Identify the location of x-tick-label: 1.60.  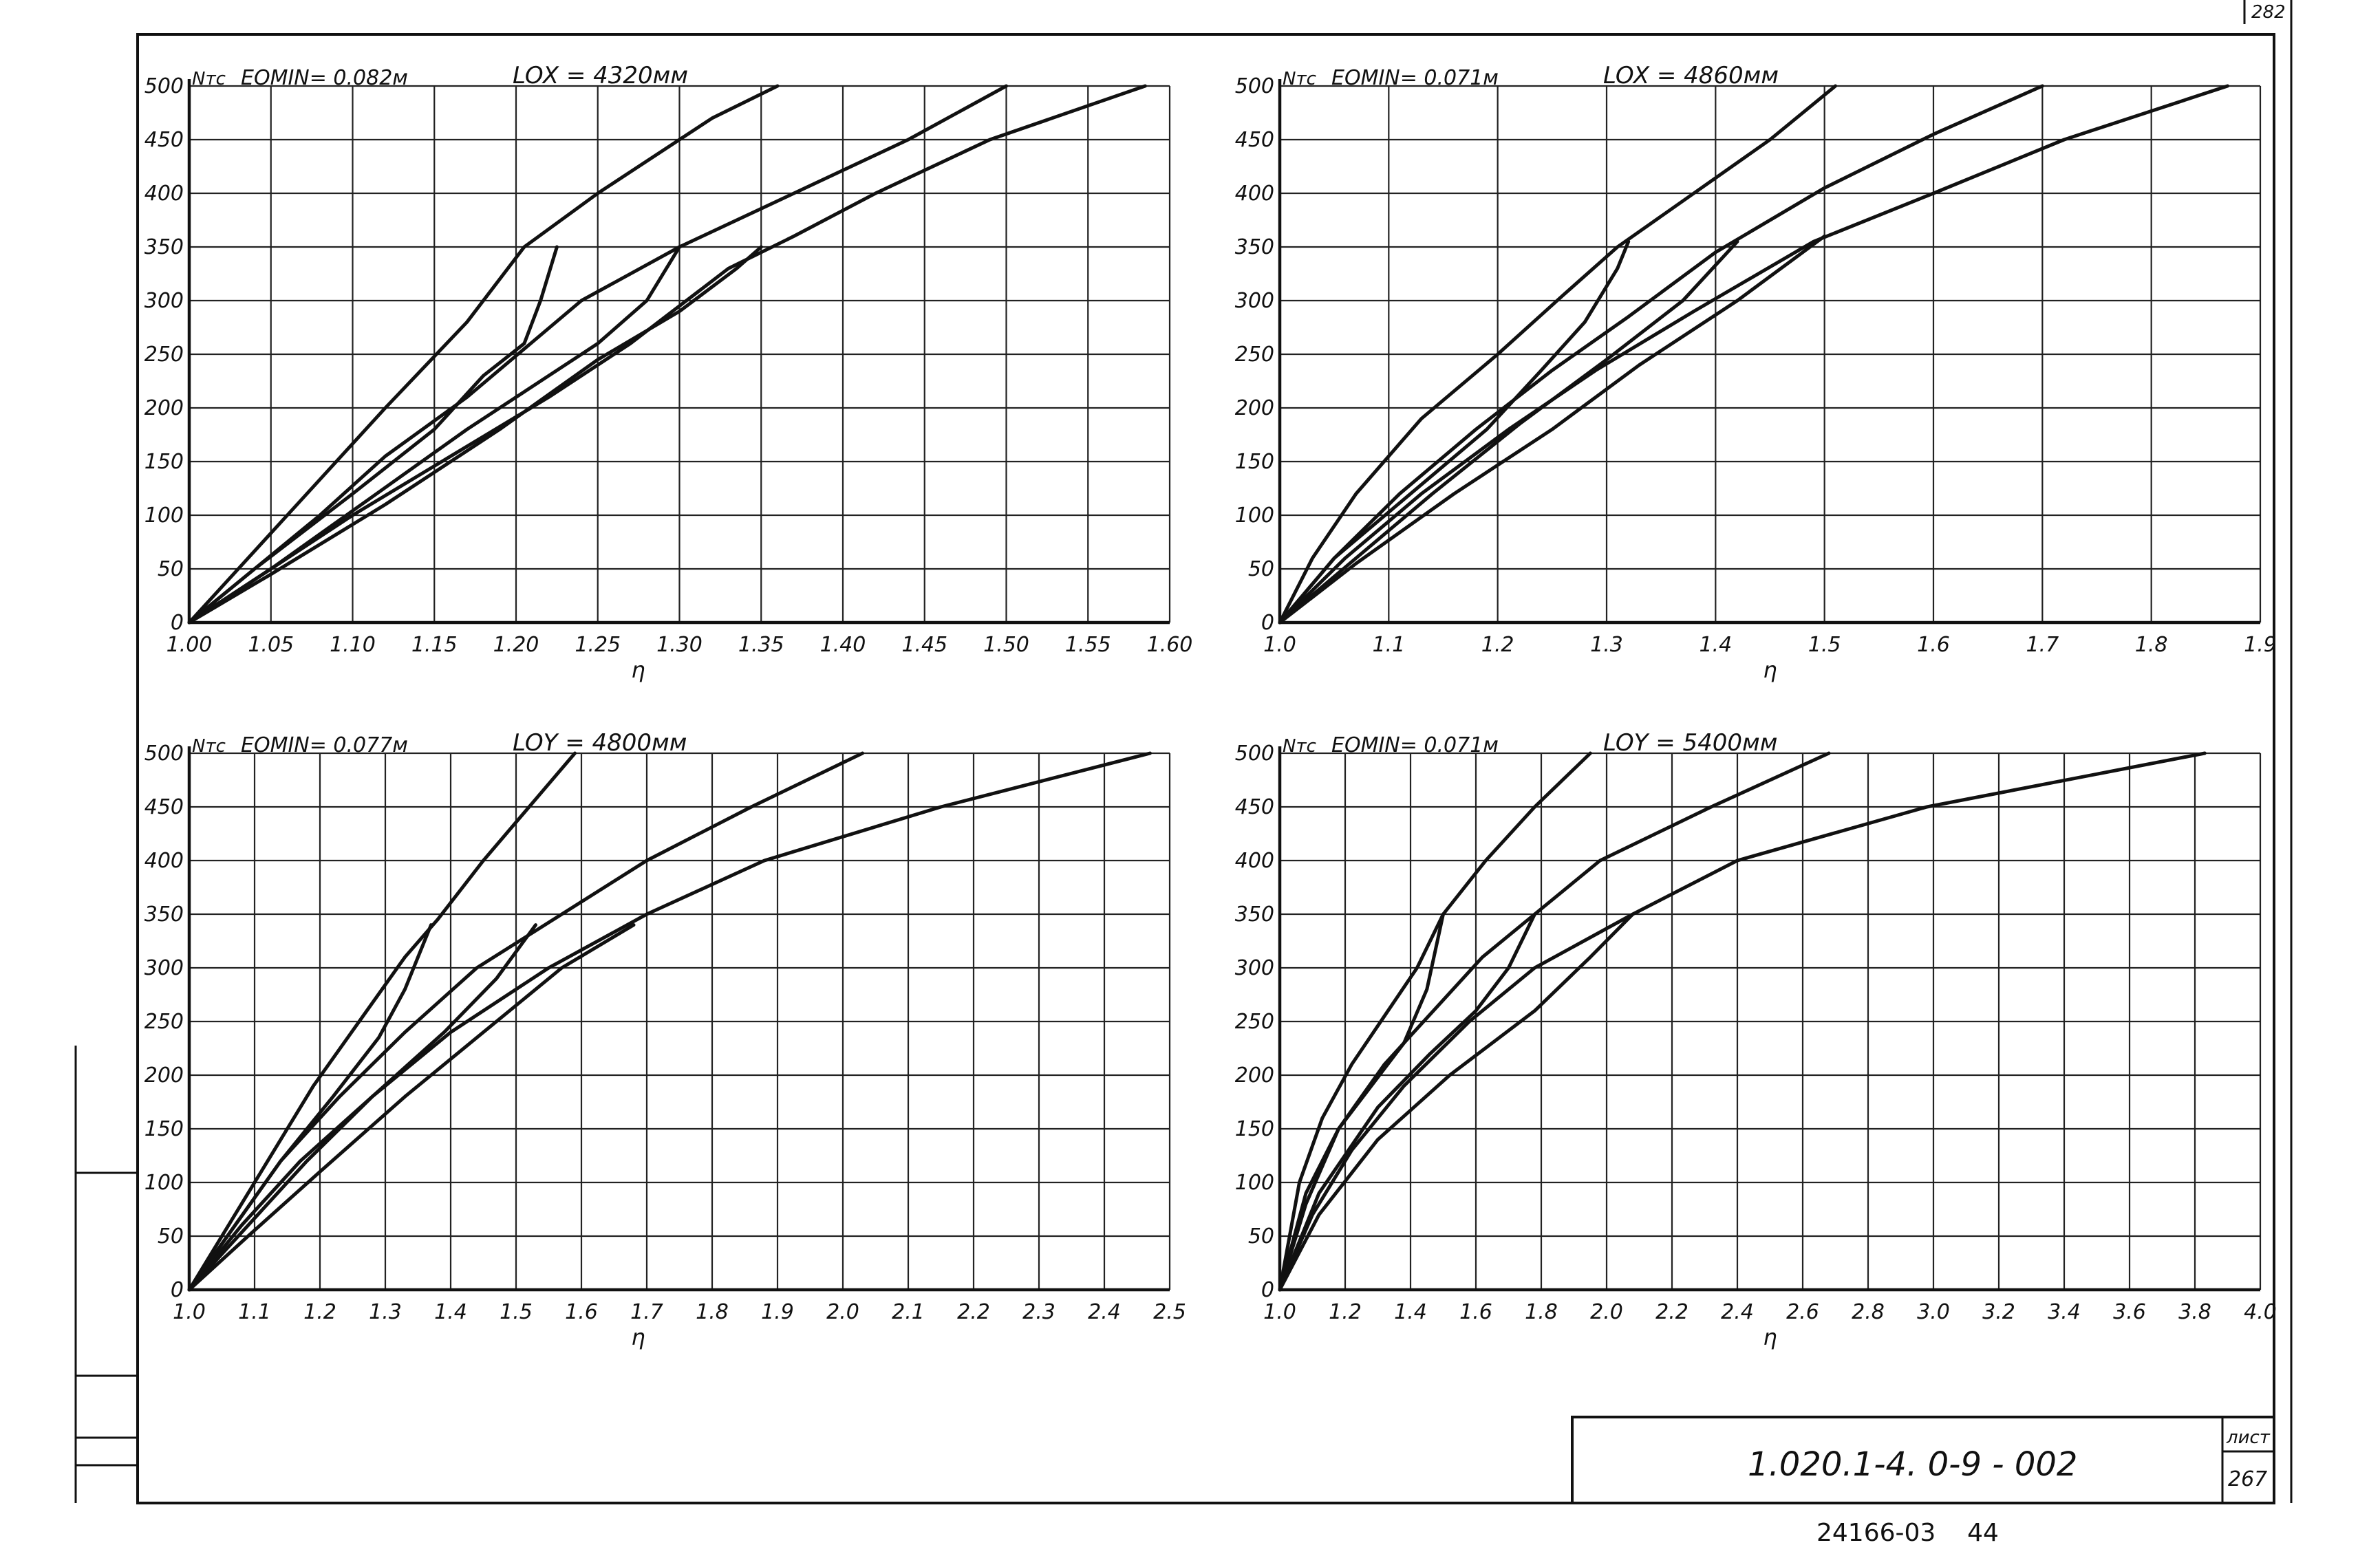
(1170, 645).